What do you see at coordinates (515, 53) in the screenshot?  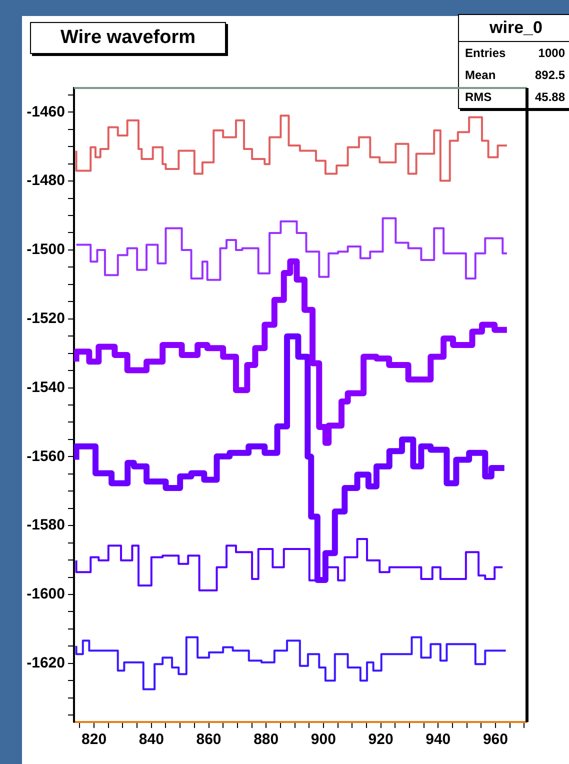 I see `text: Entries 1000` at bounding box center [515, 53].